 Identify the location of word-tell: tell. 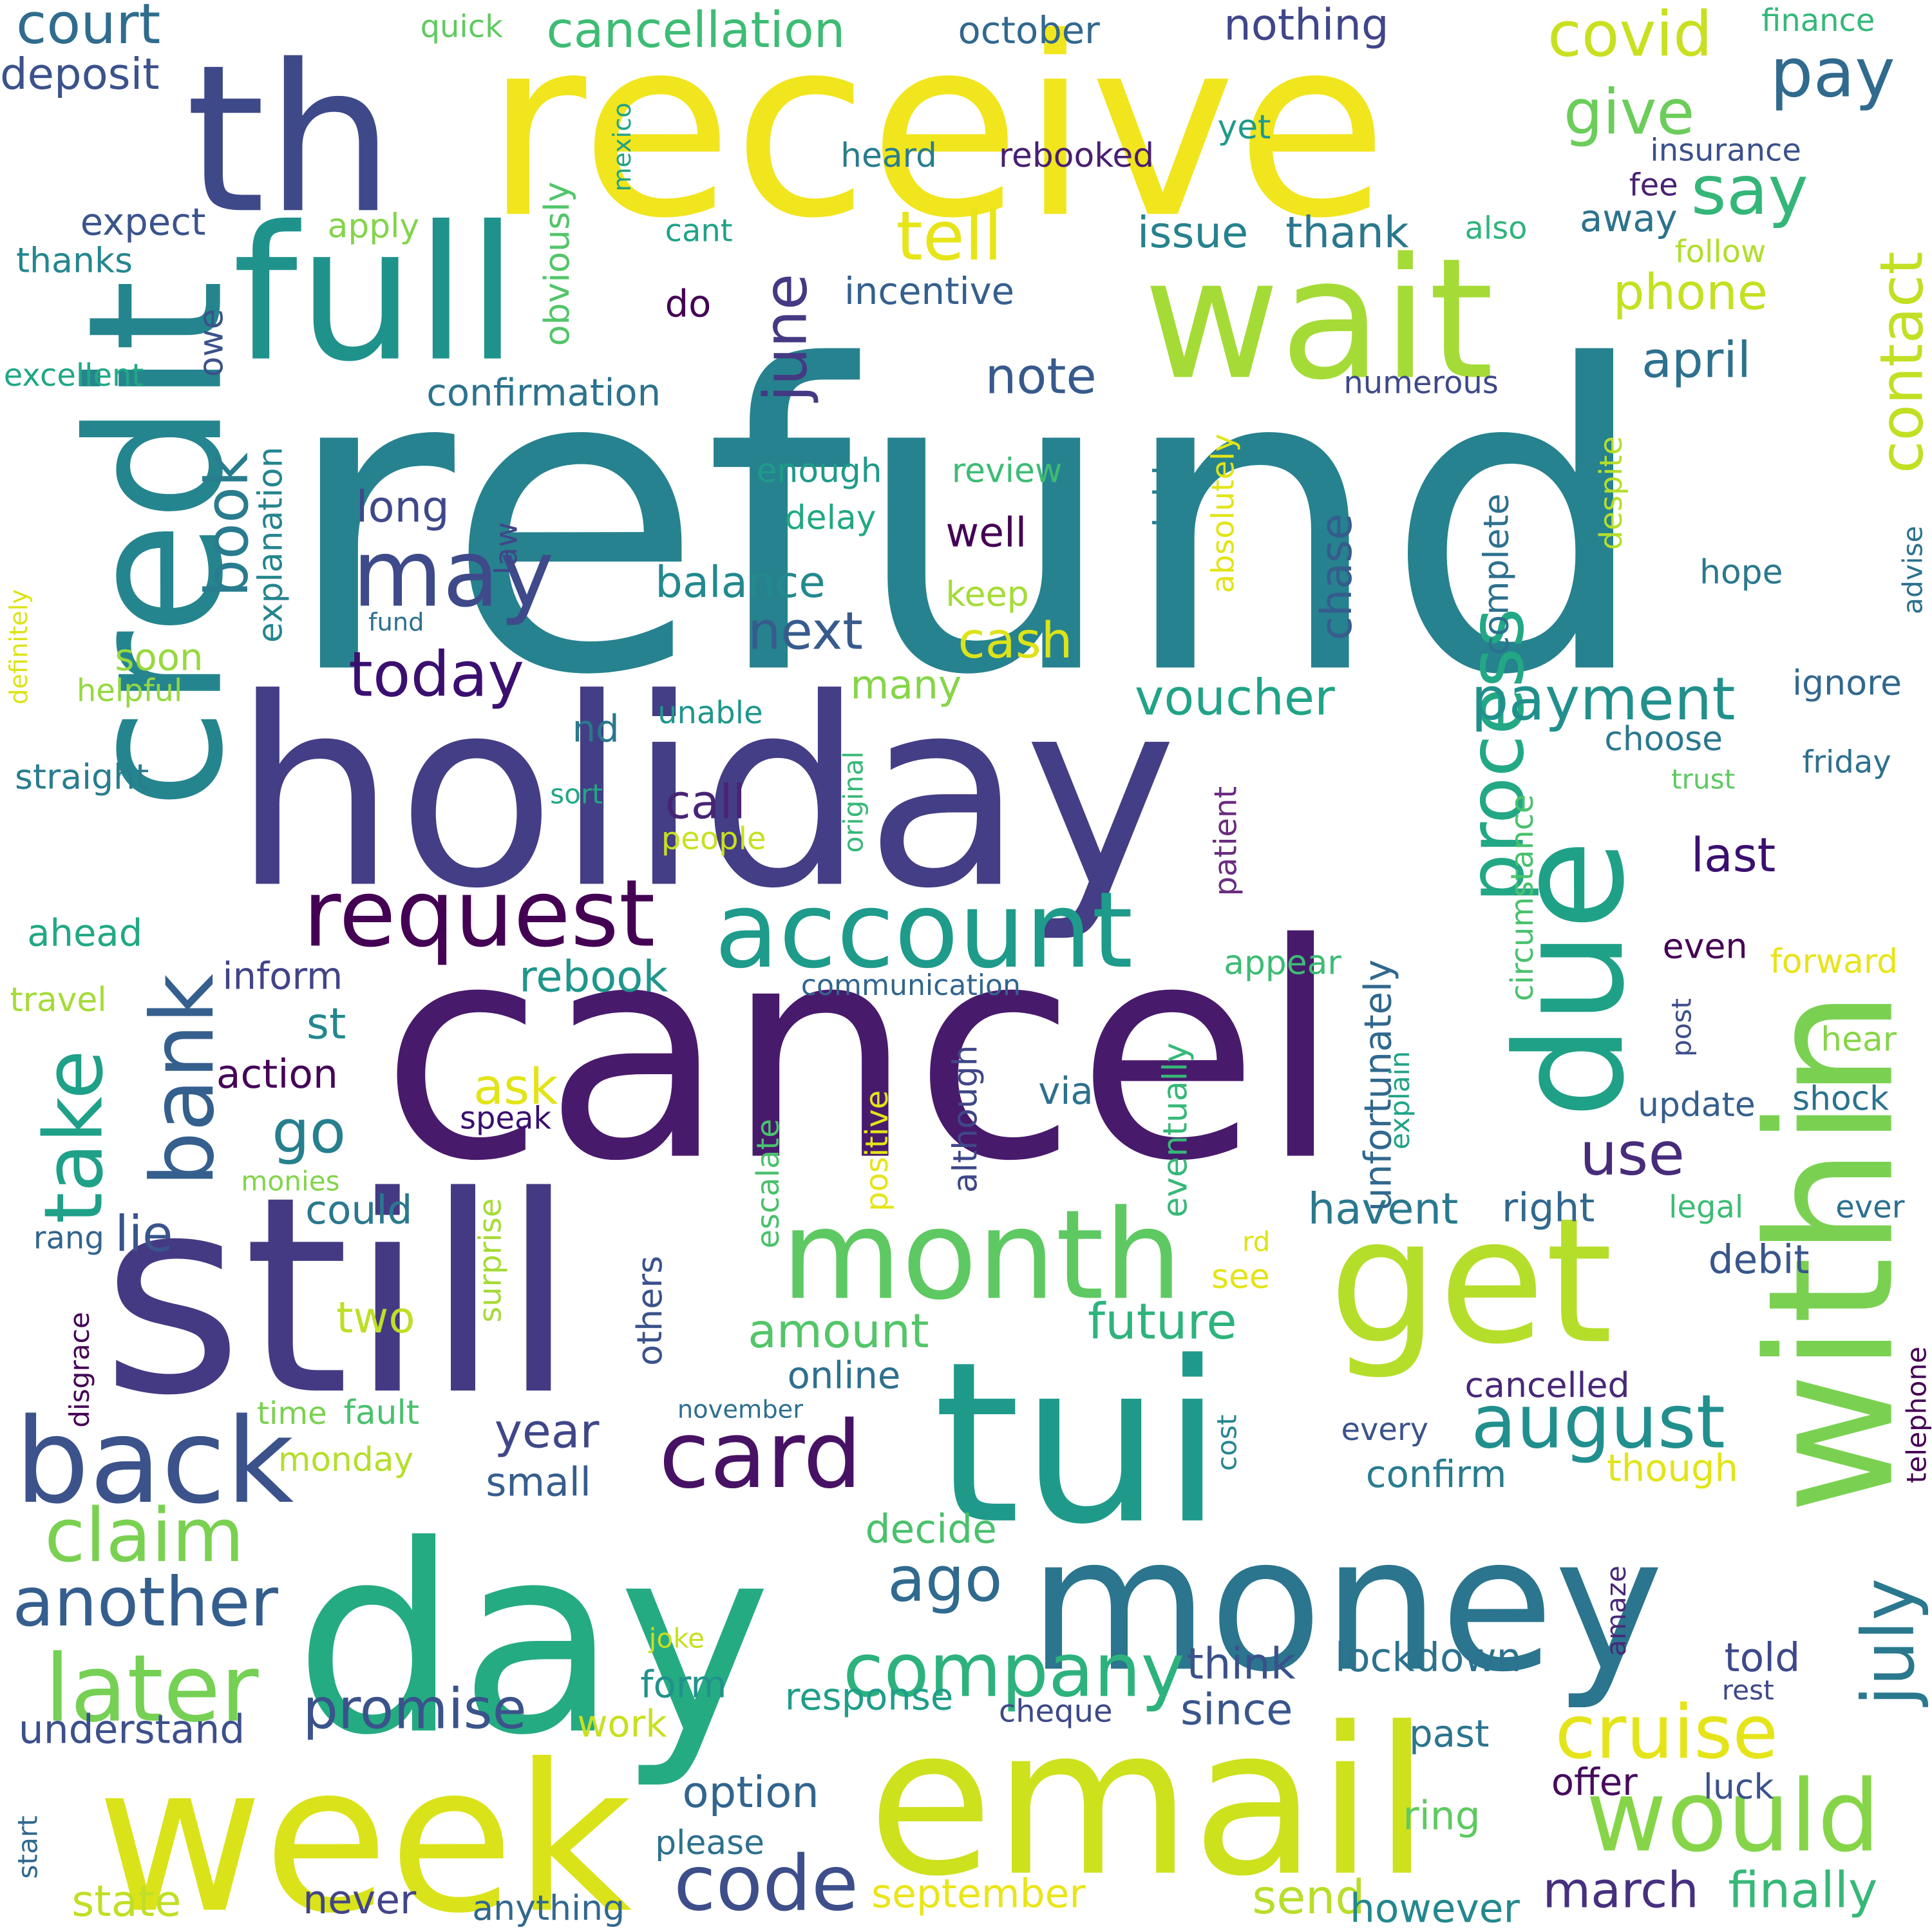
(949, 236).